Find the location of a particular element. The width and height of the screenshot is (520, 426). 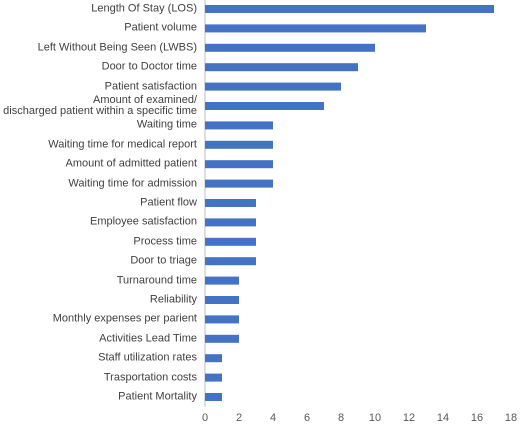

x-tick-label: 10 is located at coordinates (375, 418).